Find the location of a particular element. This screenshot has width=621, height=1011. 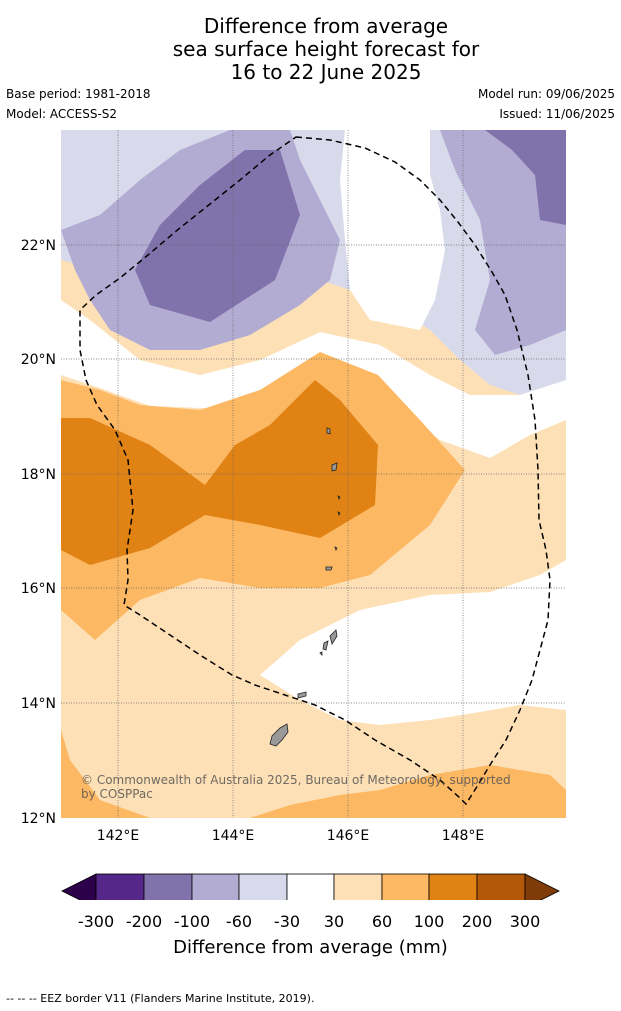

lat-label-22: 22°N is located at coordinates (38, 246).